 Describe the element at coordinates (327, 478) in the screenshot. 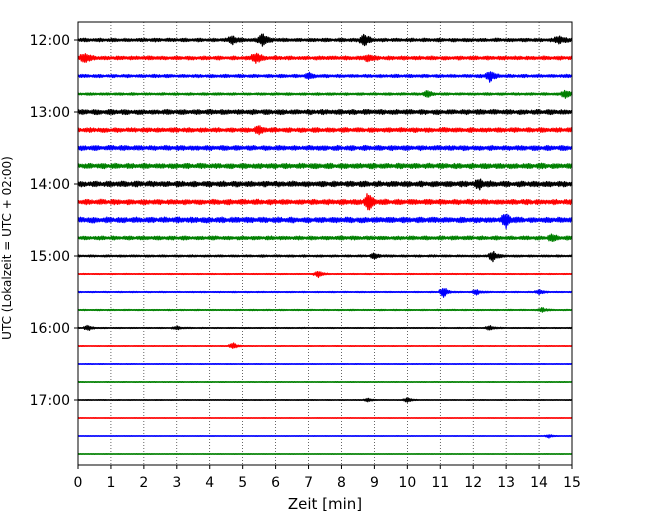

I see `x-axis-ticks: 0 1 2 3 4 5 6 7 8 9 10 11 12 13 14 15` at that location.